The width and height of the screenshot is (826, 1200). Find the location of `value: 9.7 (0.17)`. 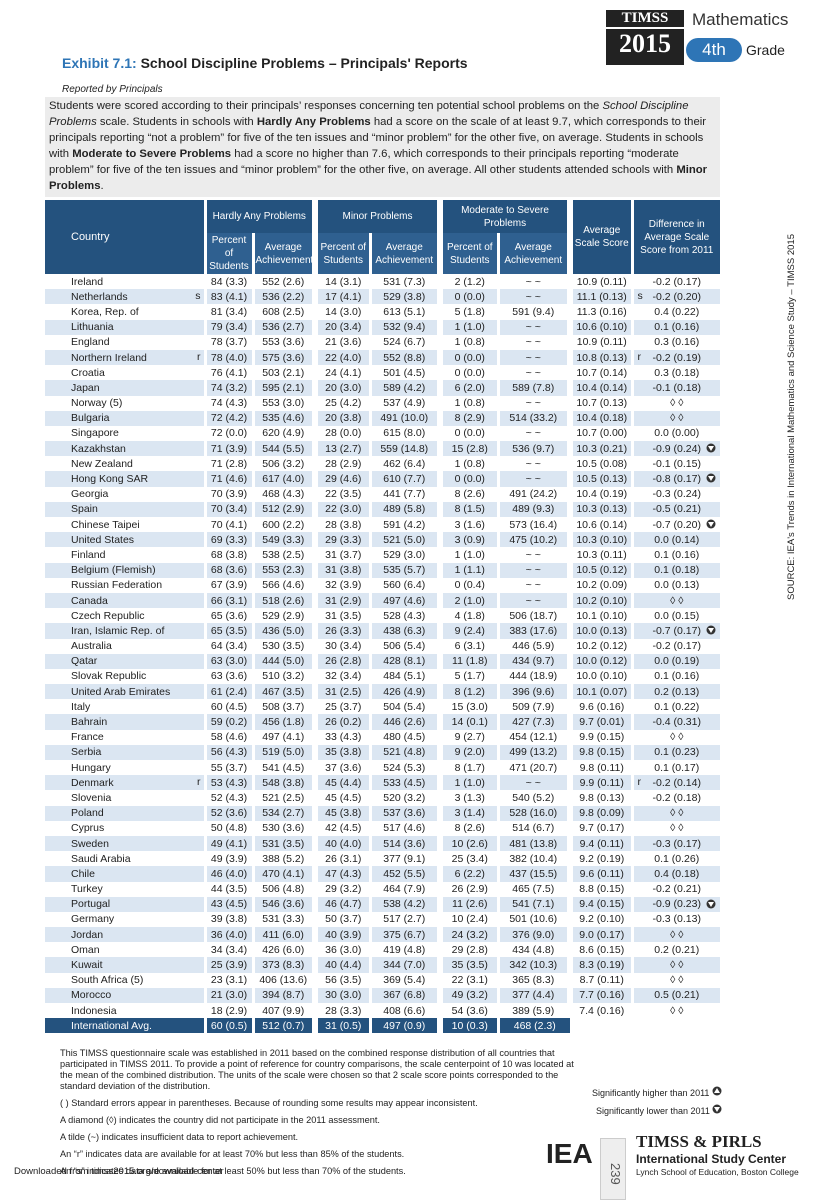

value: 9.7 (0.17) is located at coordinates (602, 828).